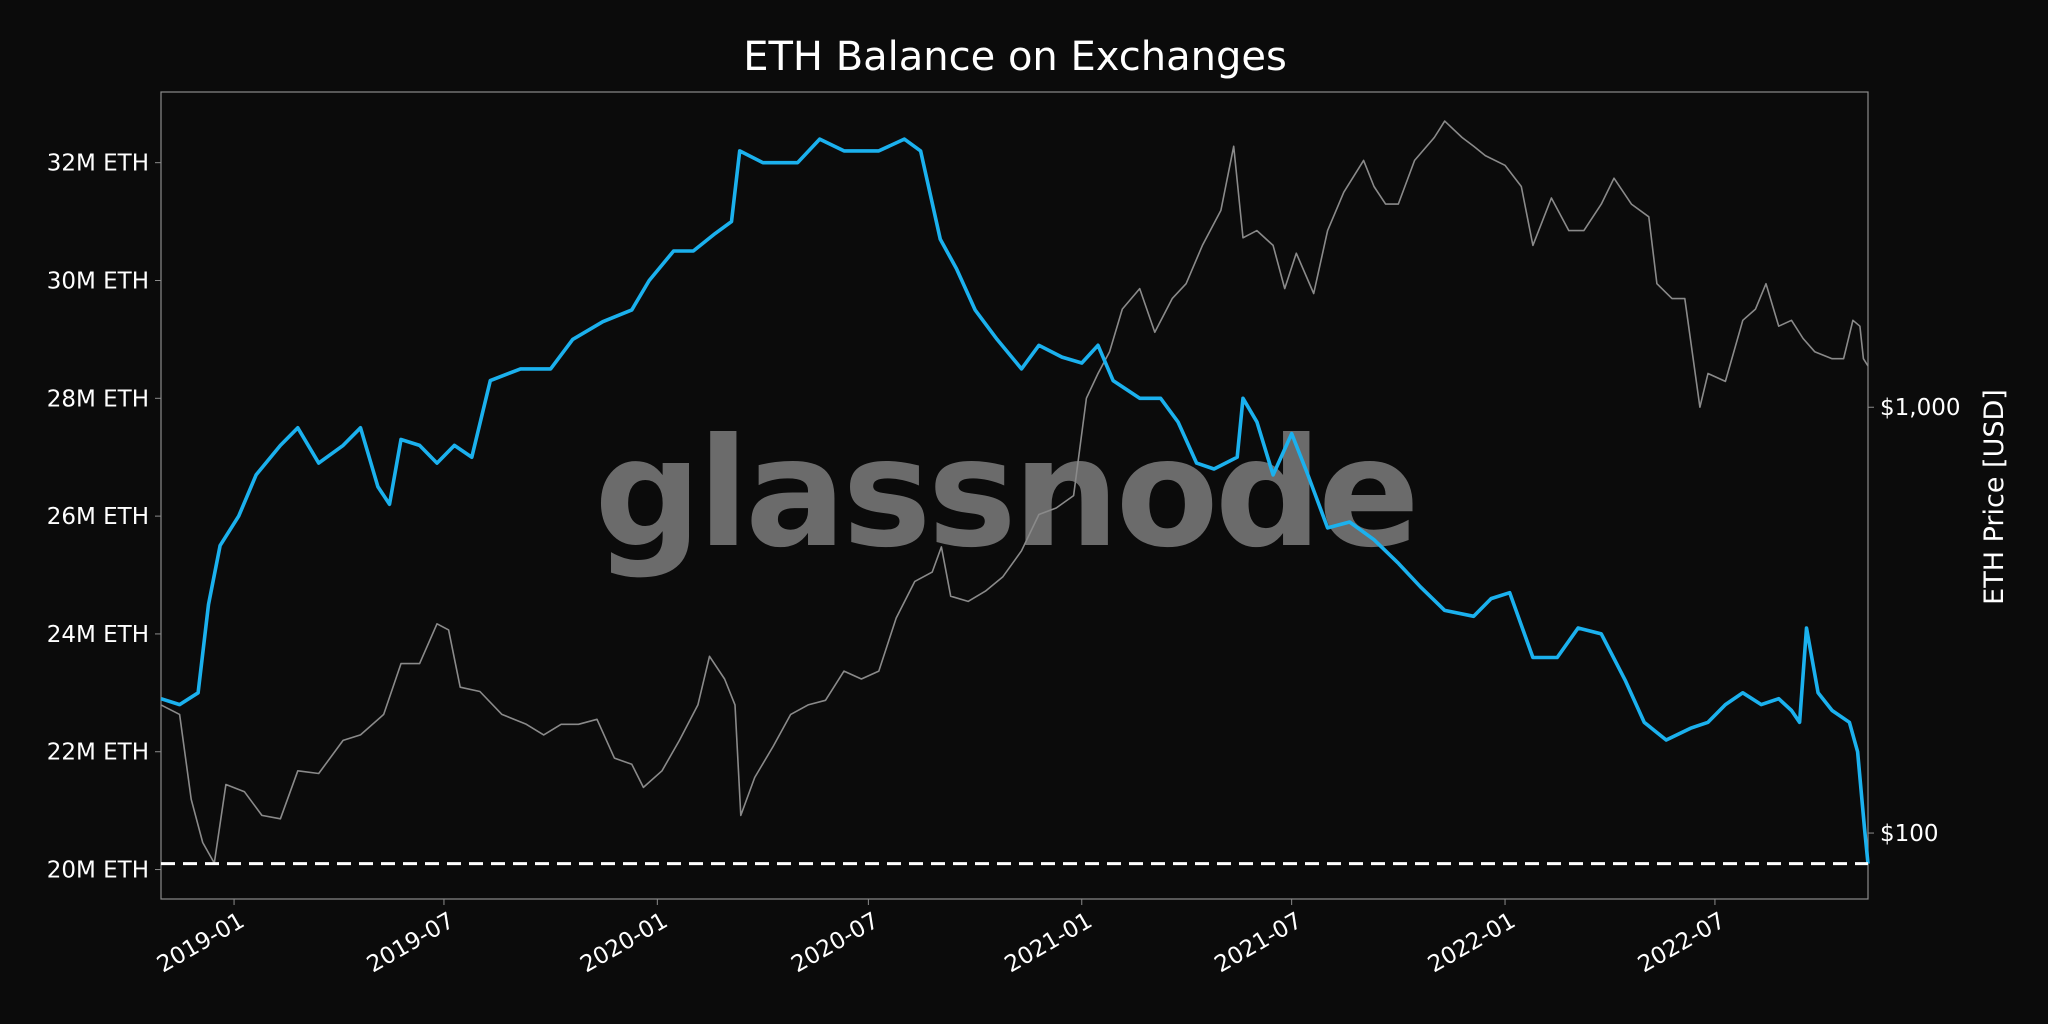  What do you see at coordinates (98, 871) in the screenshot?
I see `left-tick-label: 20M ETH` at bounding box center [98, 871].